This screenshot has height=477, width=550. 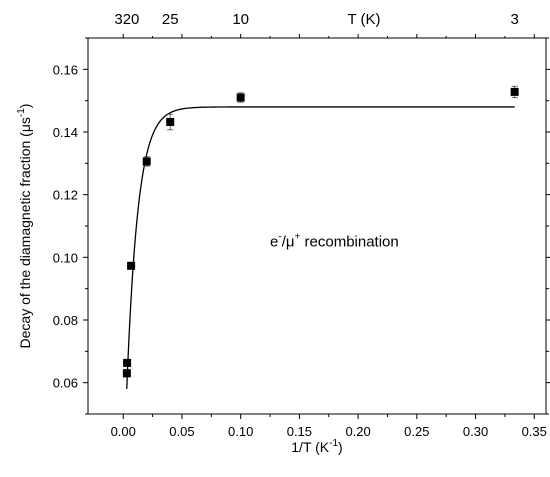 What do you see at coordinates (357, 431) in the screenshot?
I see `x-tick-label: 0.20` at bounding box center [357, 431].